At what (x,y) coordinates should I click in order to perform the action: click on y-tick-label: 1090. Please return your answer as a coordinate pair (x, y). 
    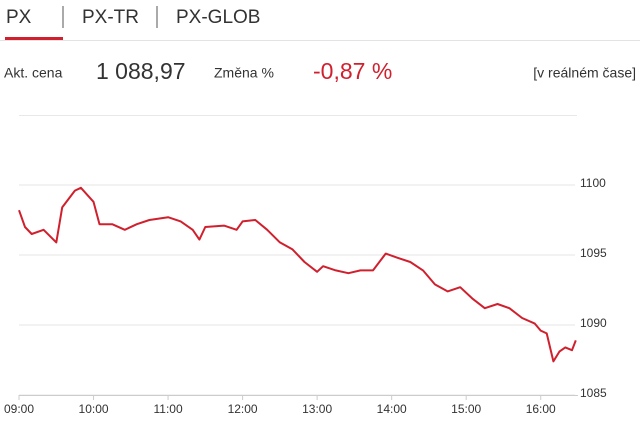
    Looking at the image, I should click on (593, 323).